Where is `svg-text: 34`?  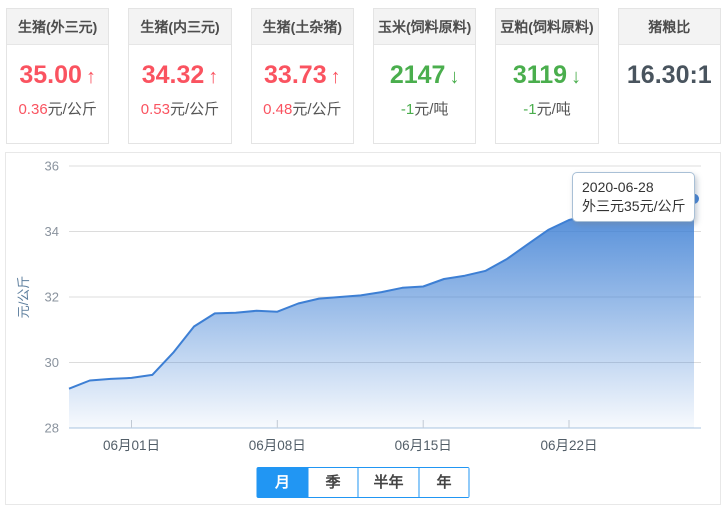
svg-text: 34 is located at coordinates (52, 231).